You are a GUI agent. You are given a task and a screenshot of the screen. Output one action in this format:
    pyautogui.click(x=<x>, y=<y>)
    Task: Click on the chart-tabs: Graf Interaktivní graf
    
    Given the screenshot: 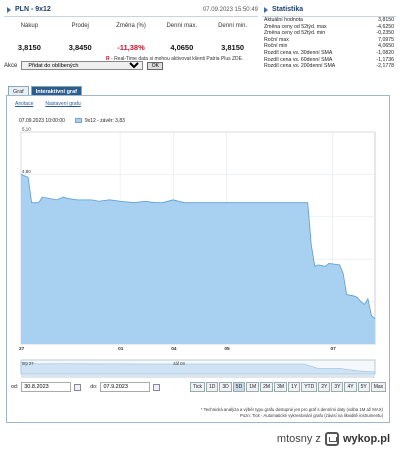 What is the action you would take?
    pyautogui.click(x=45, y=91)
    